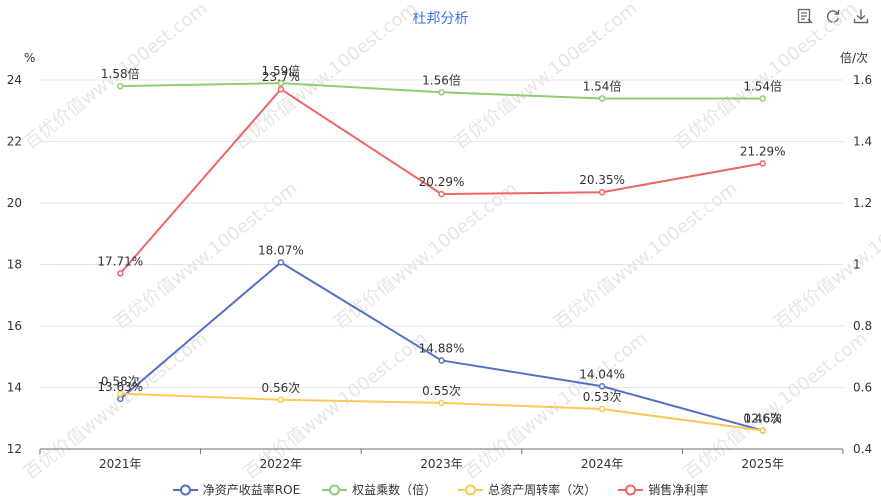 This screenshot has width=881, height=501. What do you see at coordinates (281, 77) in the screenshot?
I see `data-label: 23.7%` at bounding box center [281, 77].